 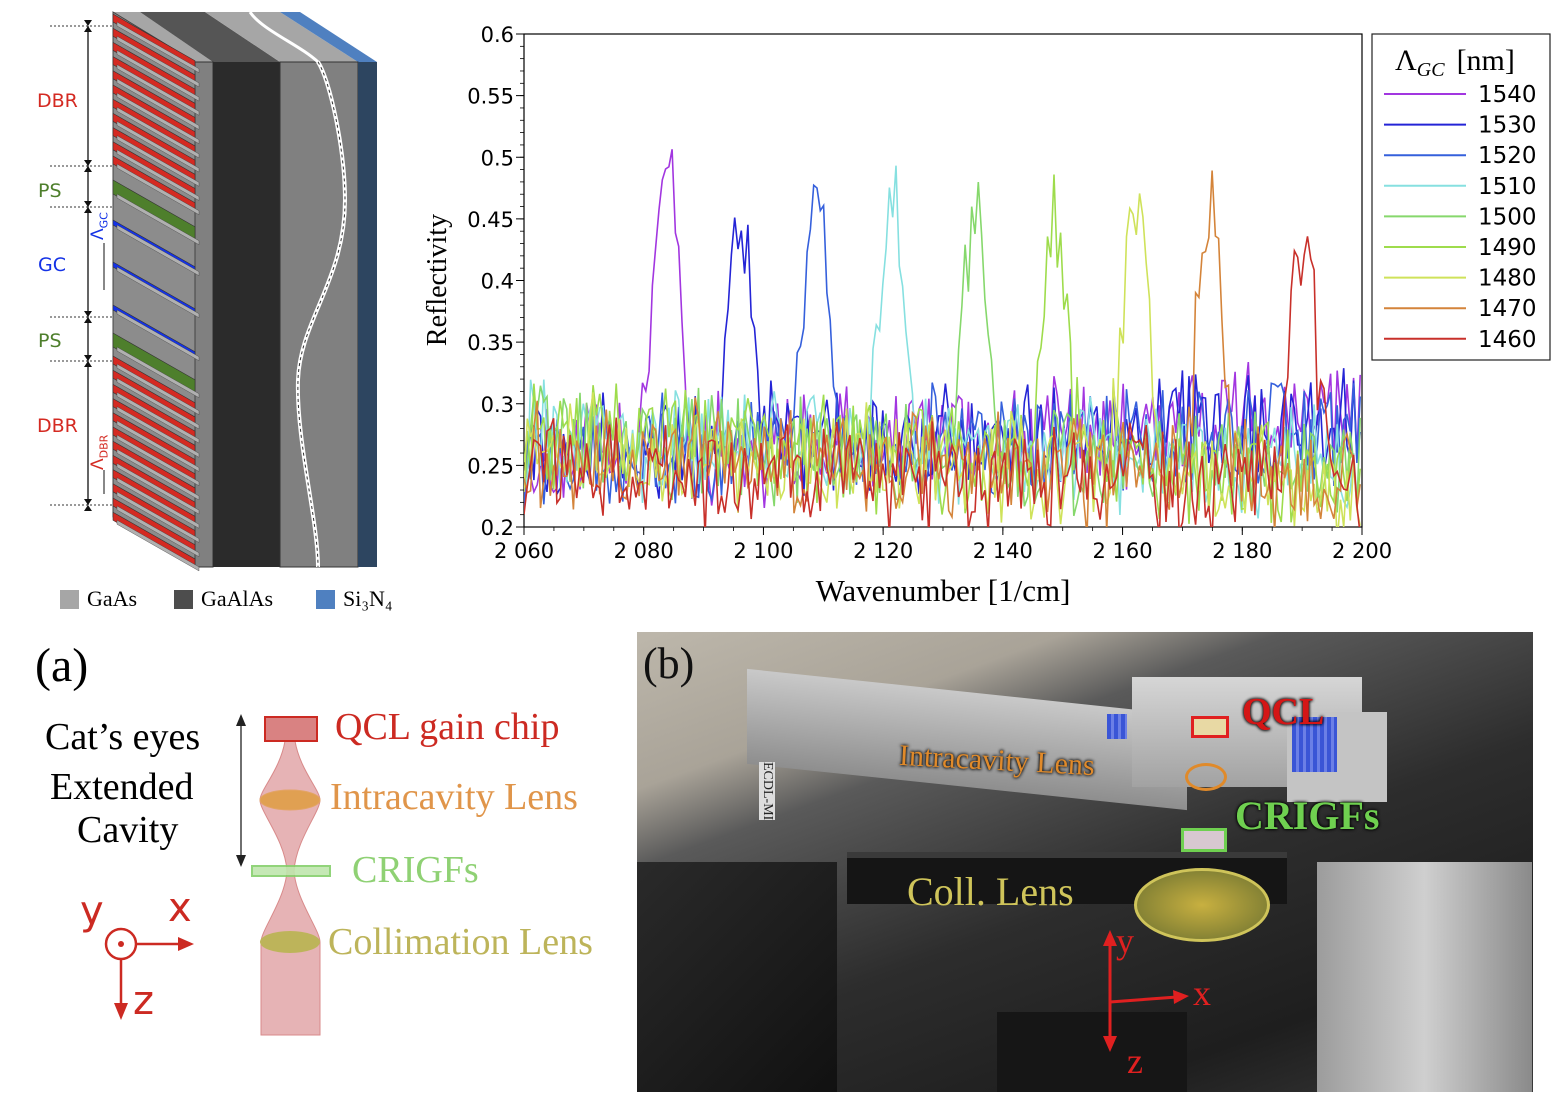 What do you see at coordinates (69, 599) in the screenshot?
I see `gaas-swatch` at bounding box center [69, 599].